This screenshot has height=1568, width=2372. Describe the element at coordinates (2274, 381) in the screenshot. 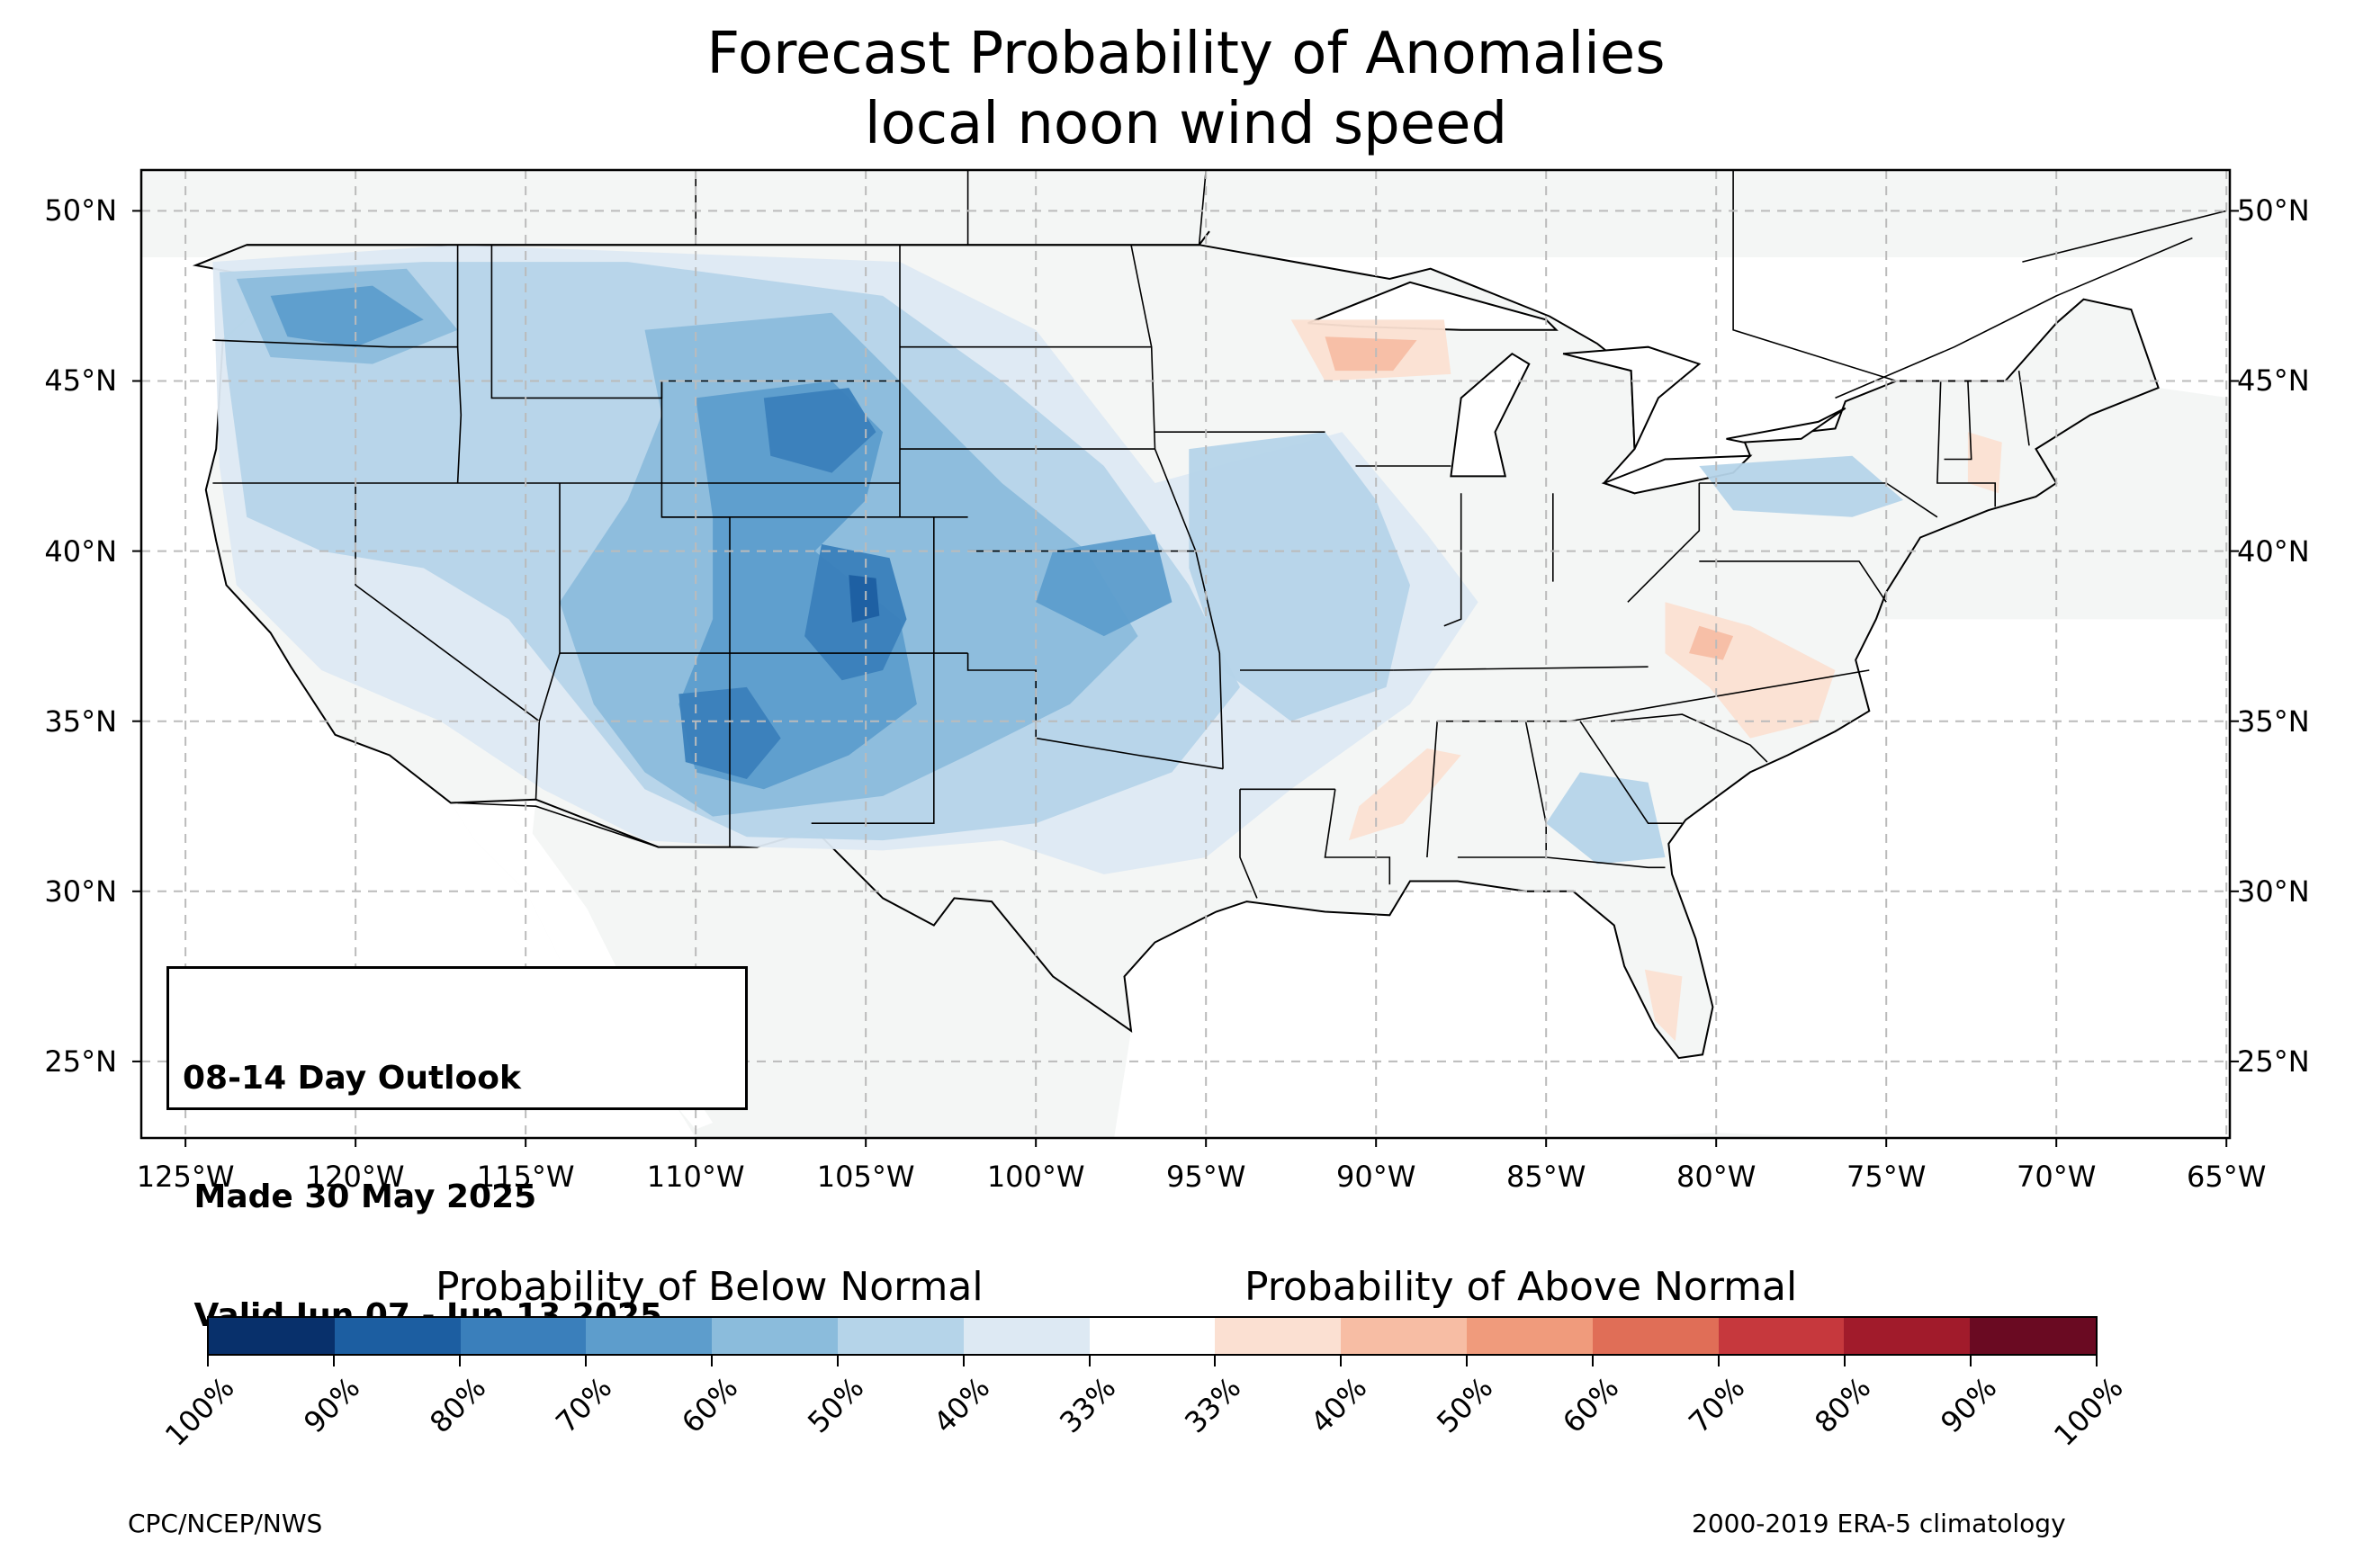

I see `lat-label-right: 45°N` at that location.